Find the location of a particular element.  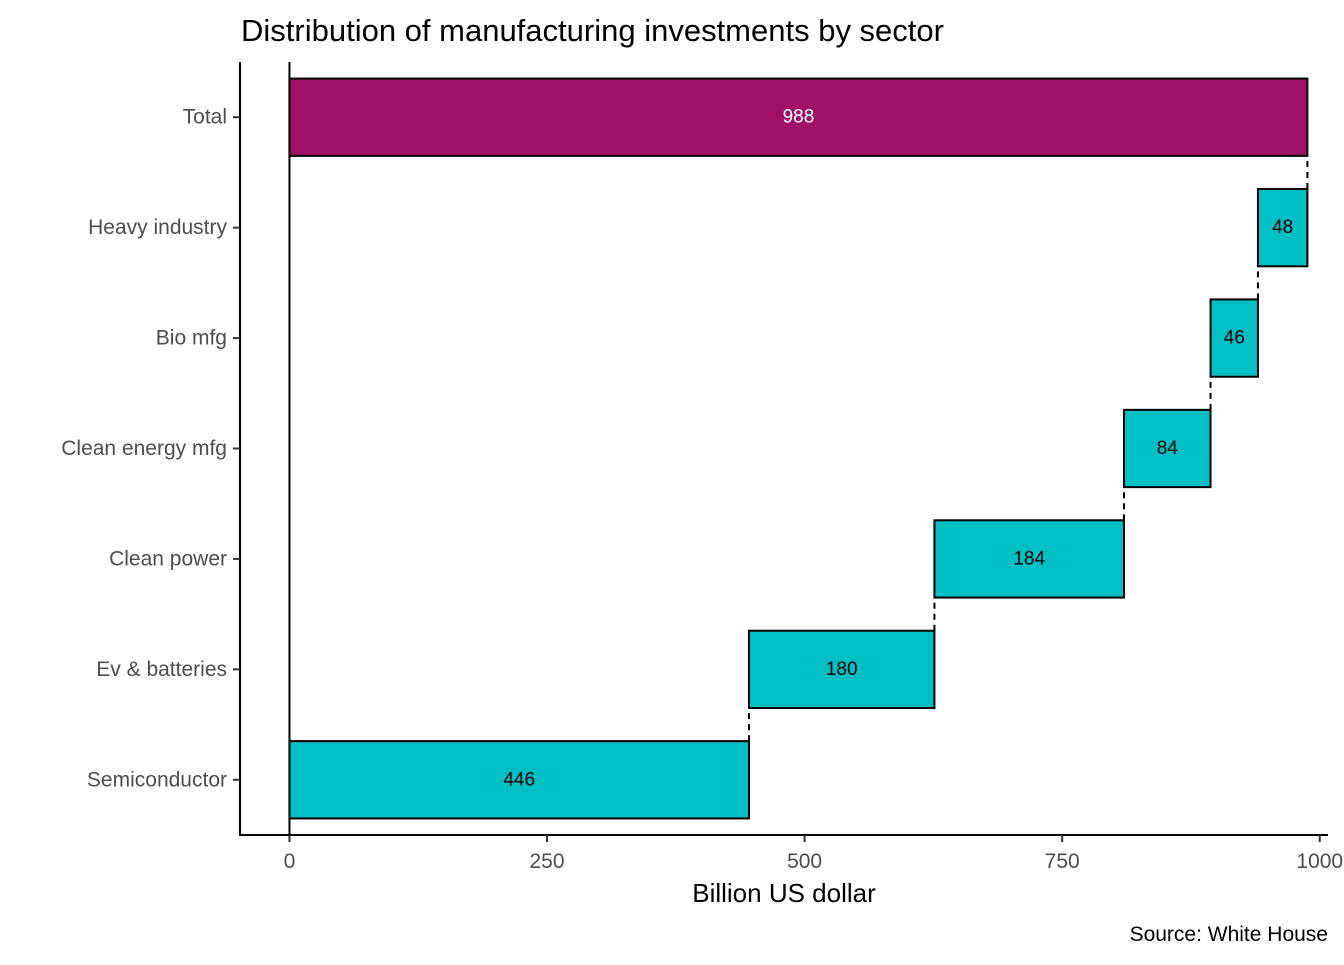

source-caption: Source: White House is located at coordinates (1229, 934).